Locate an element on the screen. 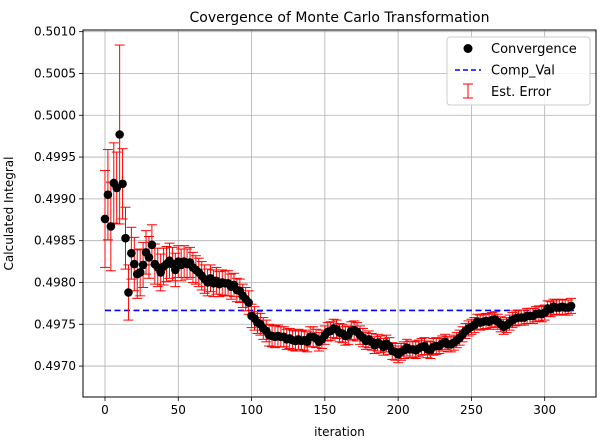  y-tick-label: 0.4975 is located at coordinates (55, 324).